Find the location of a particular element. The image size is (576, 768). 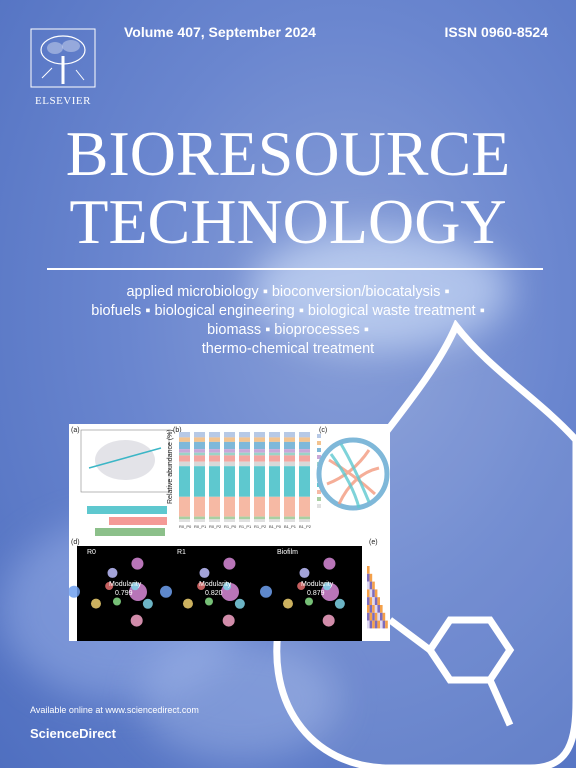

chord-ring is located at coordinates (353, 474).